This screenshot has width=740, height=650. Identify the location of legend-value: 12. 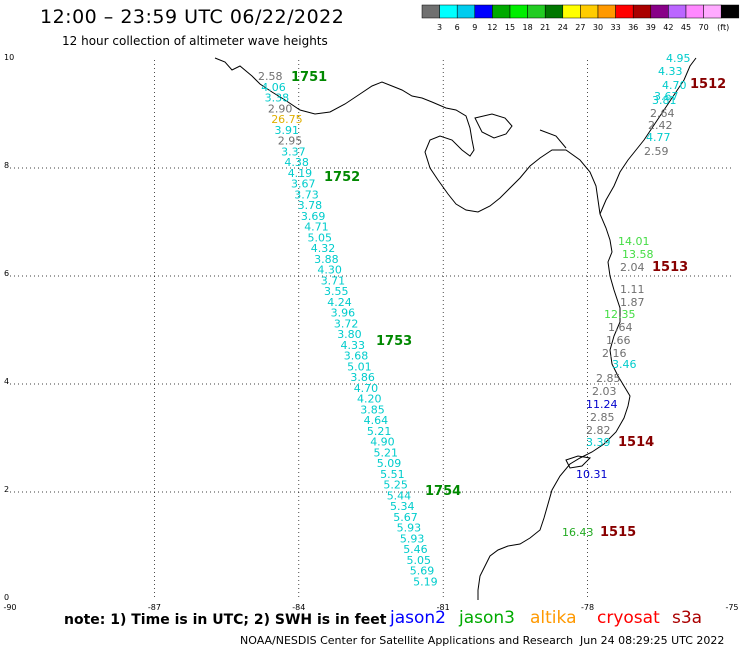
(492, 27).